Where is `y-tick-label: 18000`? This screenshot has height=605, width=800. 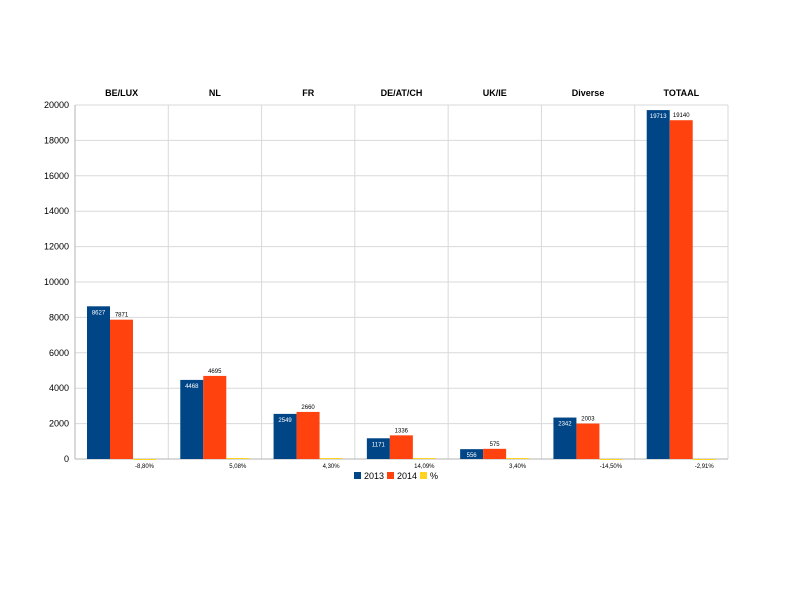
y-tick-label: 18000 is located at coordinates (56, 140).